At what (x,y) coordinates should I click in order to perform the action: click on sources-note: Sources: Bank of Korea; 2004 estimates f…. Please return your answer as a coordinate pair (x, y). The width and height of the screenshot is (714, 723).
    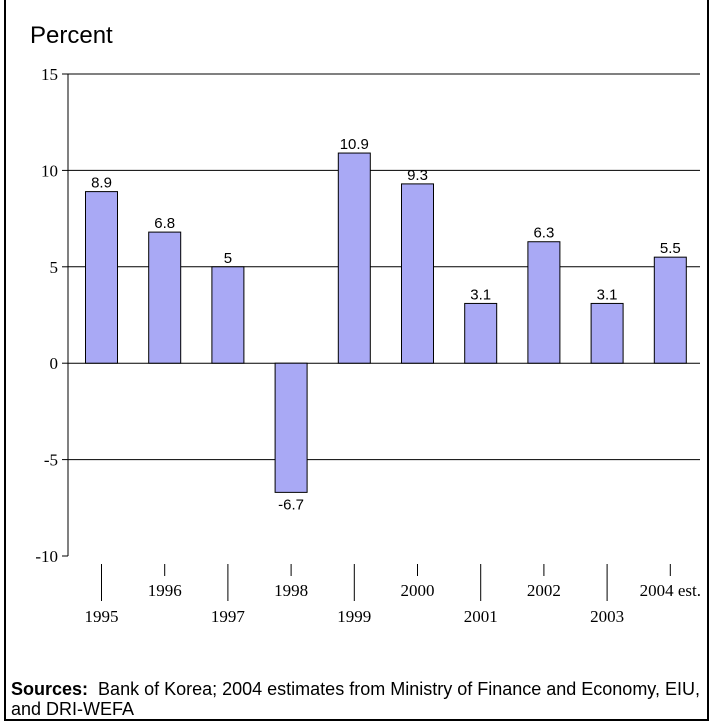
    Looking at the image, I should click on (356, 699).